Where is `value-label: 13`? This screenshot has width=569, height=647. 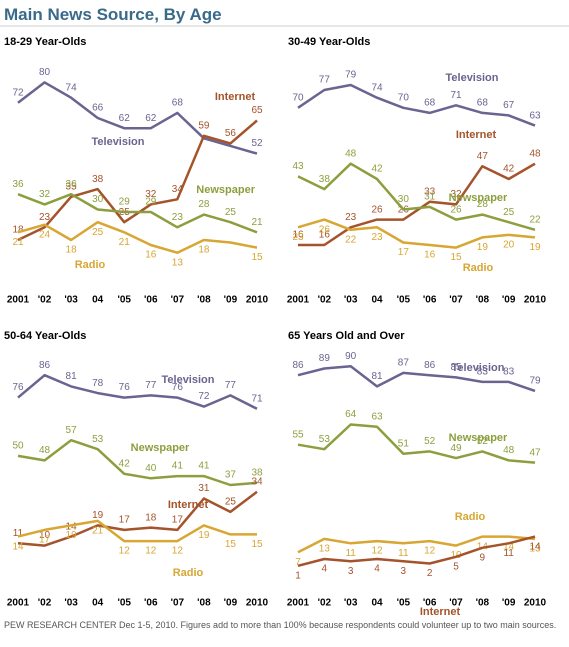 value-label: 13 is located at coordinates (325, 548).